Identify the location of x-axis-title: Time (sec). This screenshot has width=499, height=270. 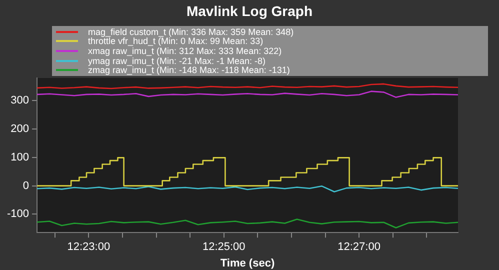
(247, 263).